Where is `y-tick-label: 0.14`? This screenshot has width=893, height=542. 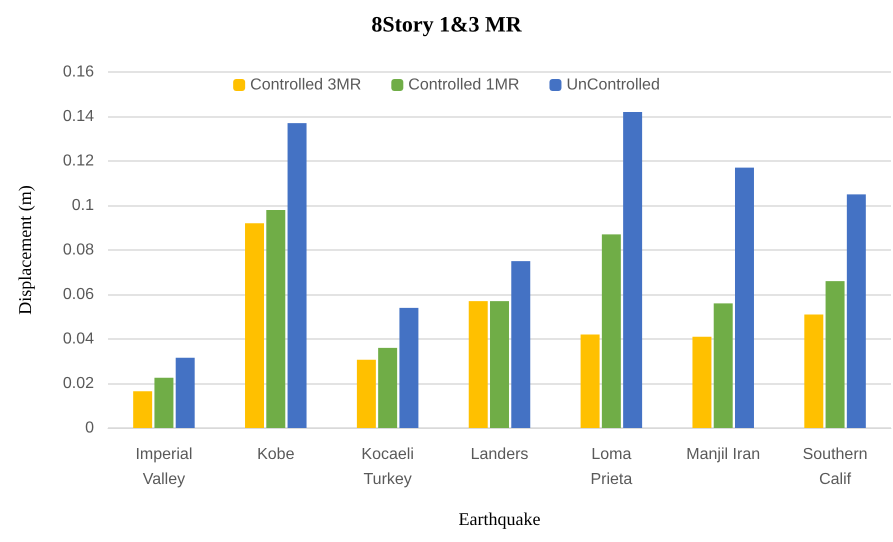
y-tick-label: 0.14 is located at coordinates (78, 116).